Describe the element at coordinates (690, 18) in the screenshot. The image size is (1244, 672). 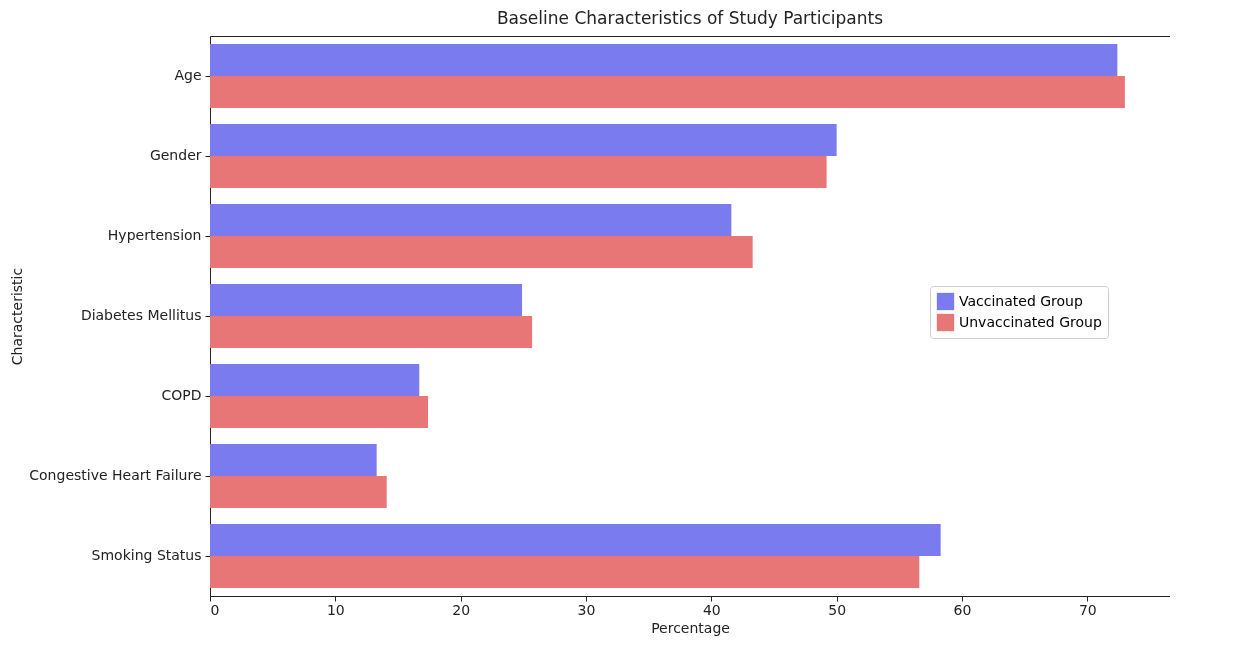
I see `chart-title: Baseline Characteristics of Study Participants` at that location.